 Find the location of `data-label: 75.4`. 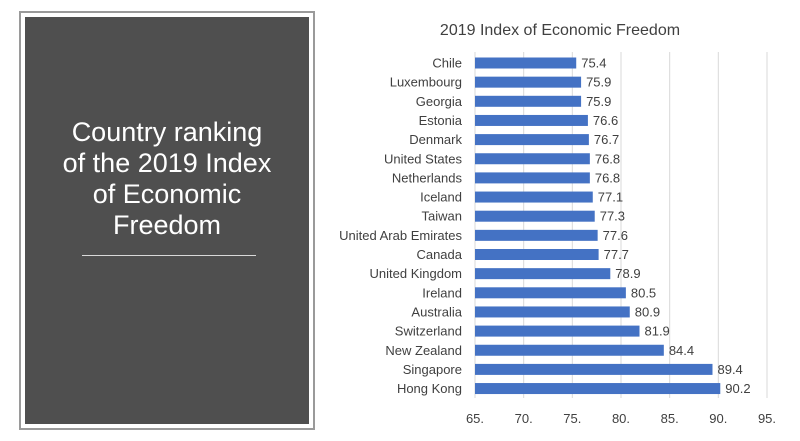

data-label: 75.4 is located at coordinates (593, 63).